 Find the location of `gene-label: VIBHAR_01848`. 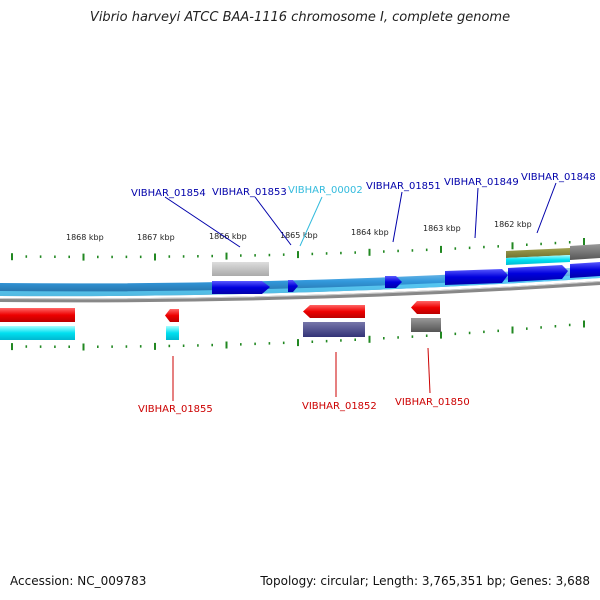

gene-label: VIBHAR_01848 is located at coordinates (558, 177).